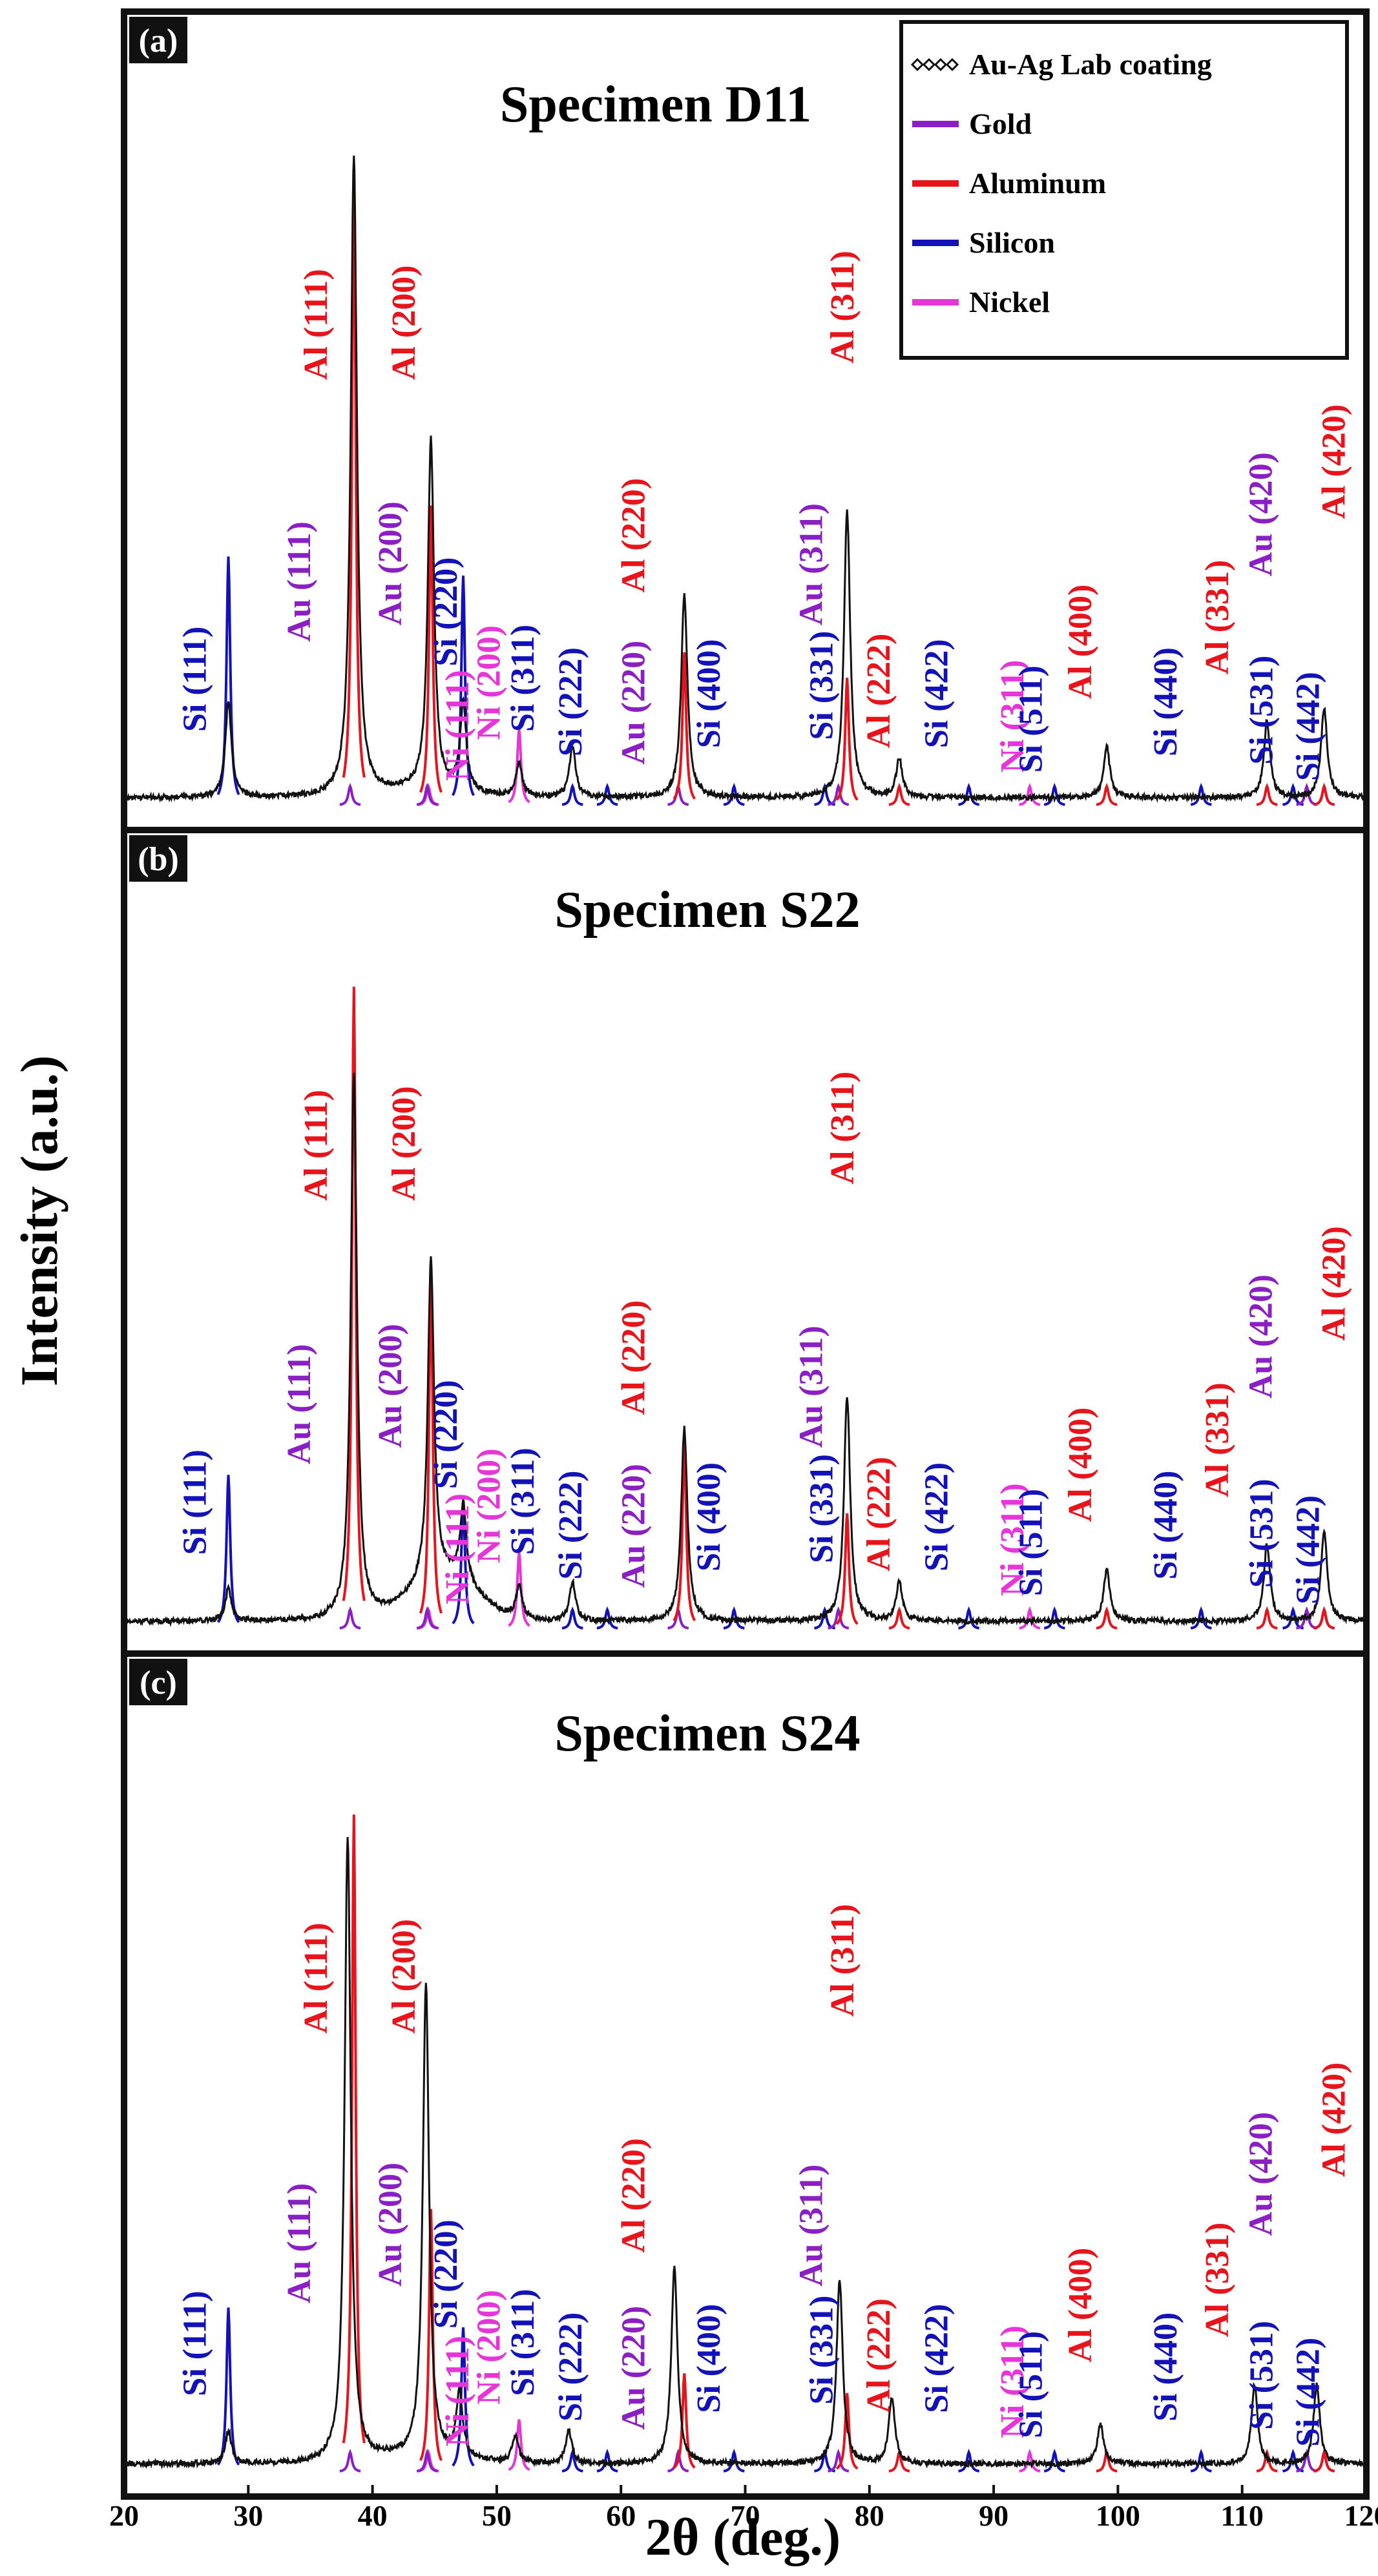 This screenshot has width=1378, height=2576. Describe the element at coordinates (1090, 64) in the screenshot. I see `legend-entry: Au-Ag Lab coating` at that location.